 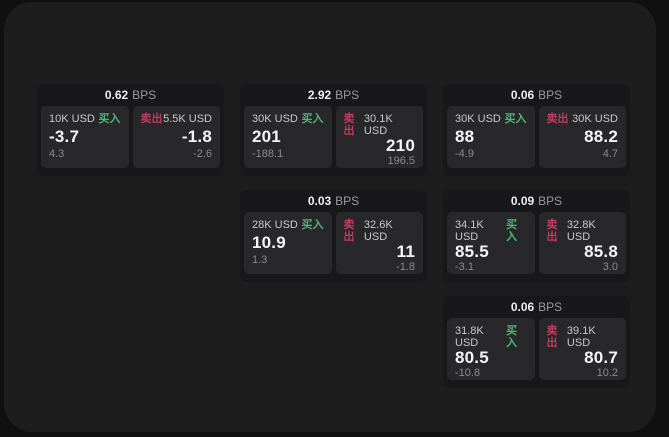 I want to click on sell-price: -1.8, so click(x=196, y=136).